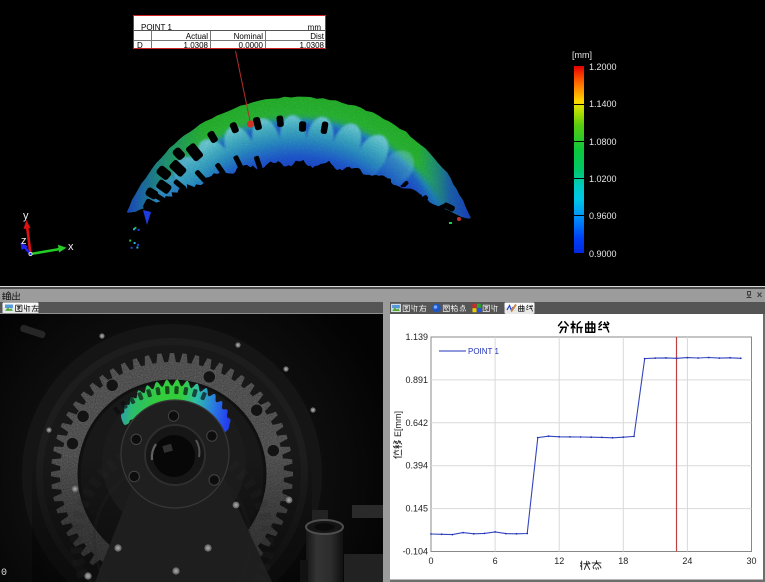  What do you see at coordinates (623, 561) in the screenshot?
I see `svg-text: 18` at bounding box center [623, 561].